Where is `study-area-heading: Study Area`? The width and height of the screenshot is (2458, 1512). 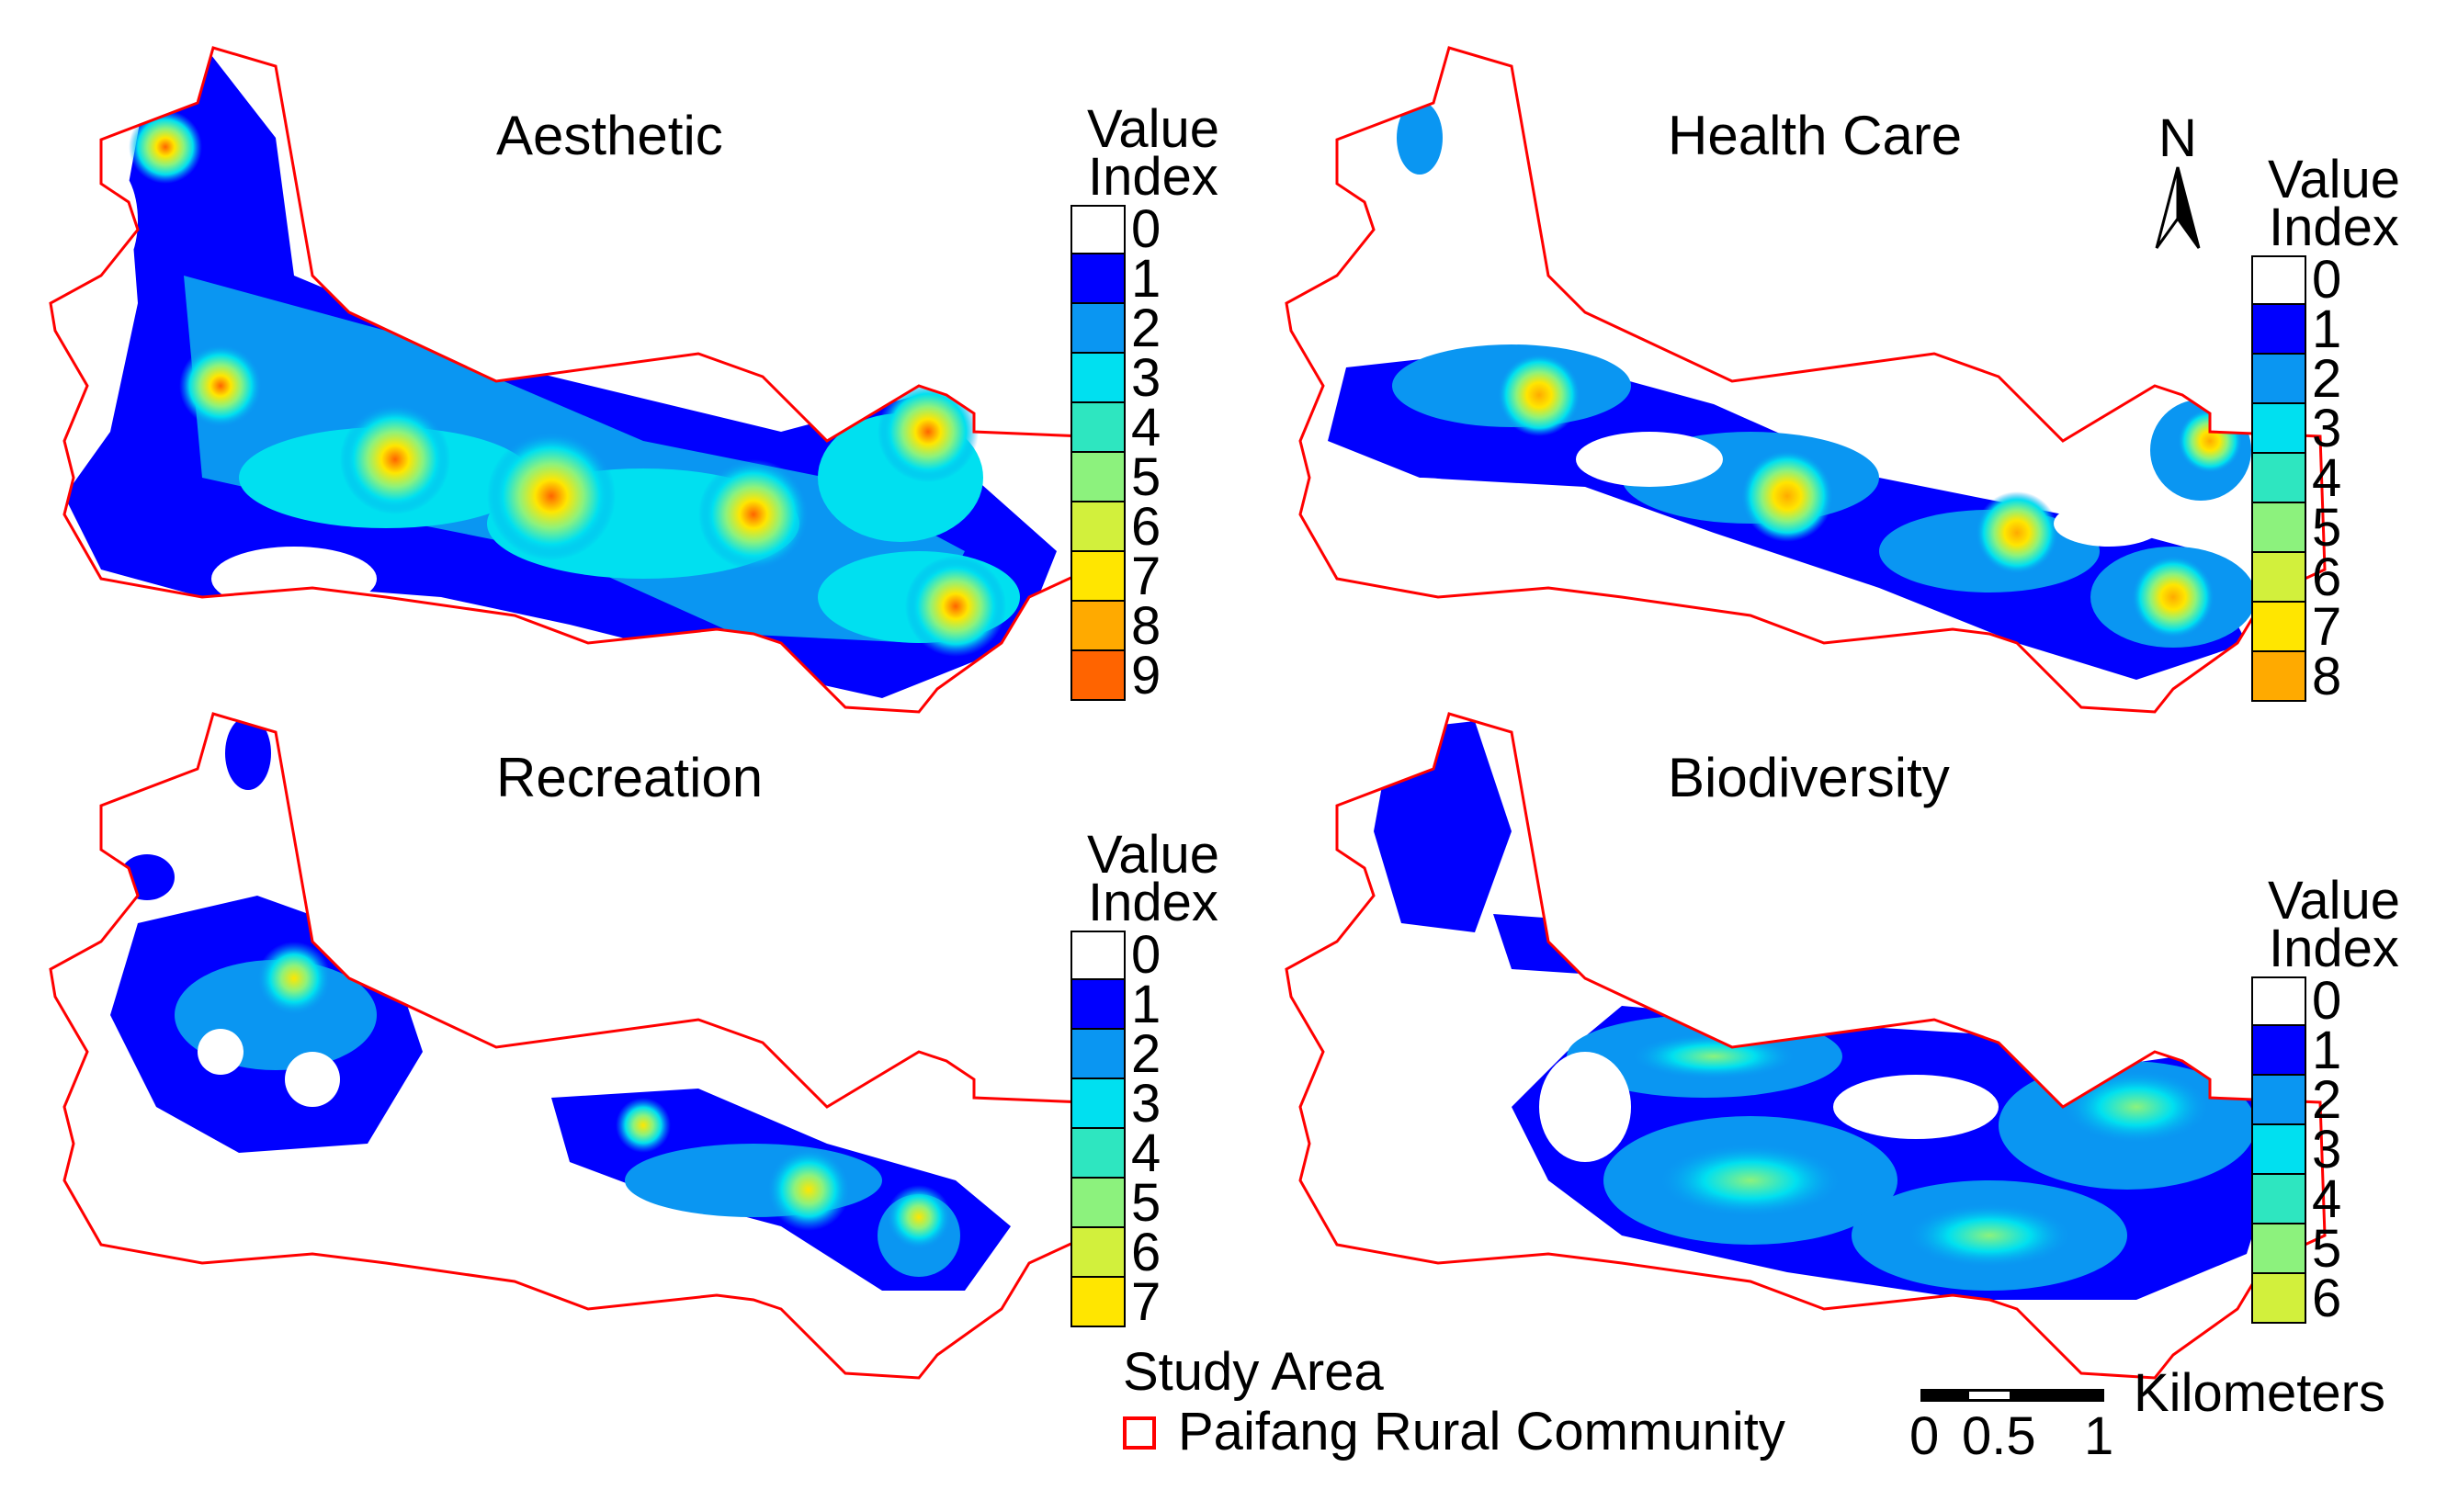
study-area-heading: Study Area is located at coordinates (1254, 1372).